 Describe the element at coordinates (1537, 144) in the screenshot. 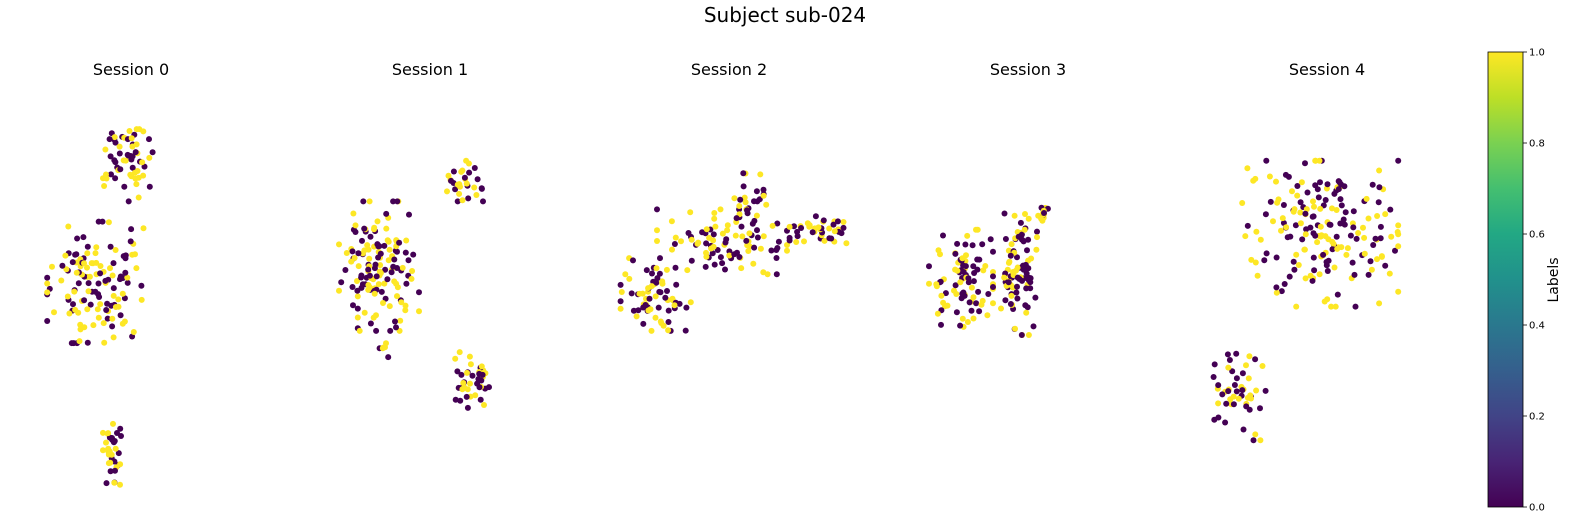

I see `colorbar-tick-label: 0.8` at that location.